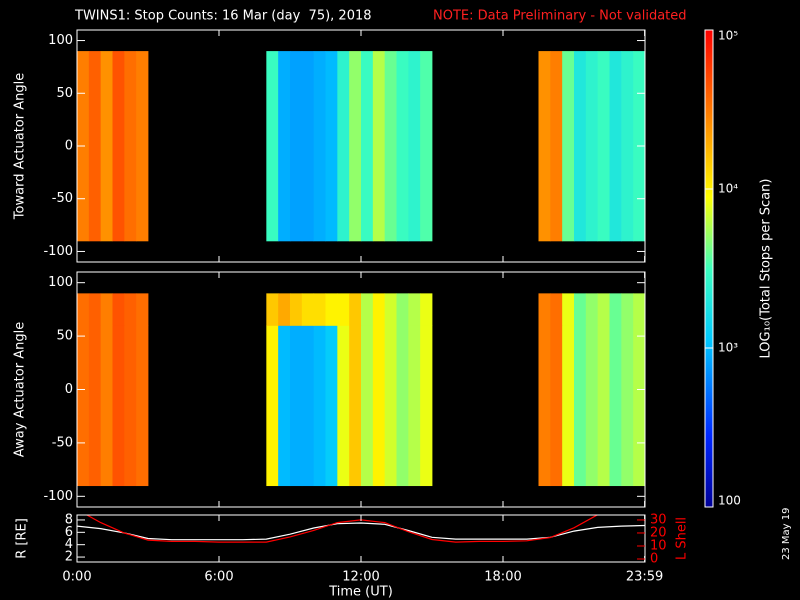 Image resolution: width=800 pixels, height=600 pixels. Describe the element at coordinates (682, 538) in the screenshot. I see `y2-axis-label: L Shell` at that location.